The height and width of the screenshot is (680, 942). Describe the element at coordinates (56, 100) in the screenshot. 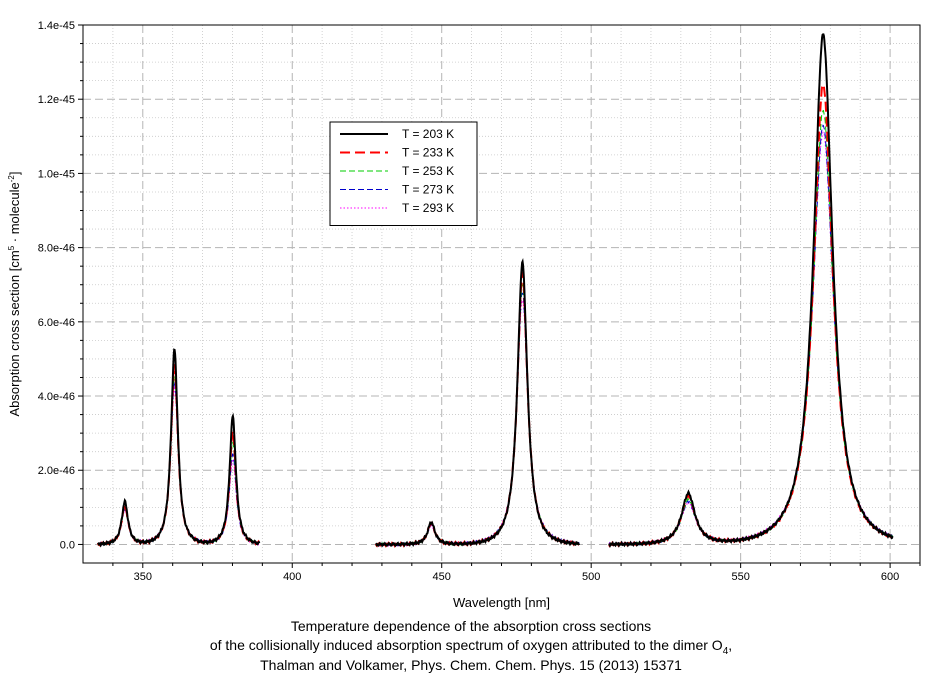

I see `y-tick-label: 1.2e-45` at that location.